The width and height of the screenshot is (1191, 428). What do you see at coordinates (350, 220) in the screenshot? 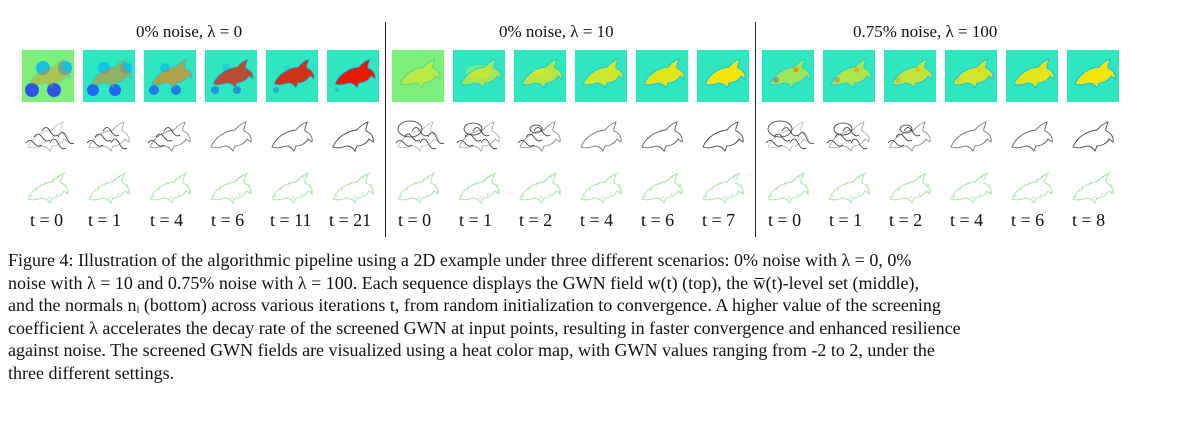
I see `iteration-label: t = 21` at bounding box center [350, 220].